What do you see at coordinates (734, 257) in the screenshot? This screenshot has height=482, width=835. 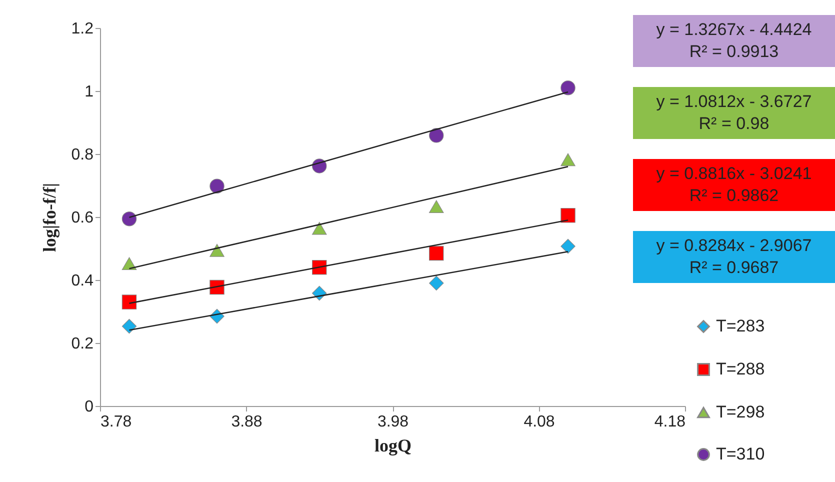 I see `annotation: y = 0.8284x - 2.9067 R² = 0.9687` at bounding box center [734, 257].